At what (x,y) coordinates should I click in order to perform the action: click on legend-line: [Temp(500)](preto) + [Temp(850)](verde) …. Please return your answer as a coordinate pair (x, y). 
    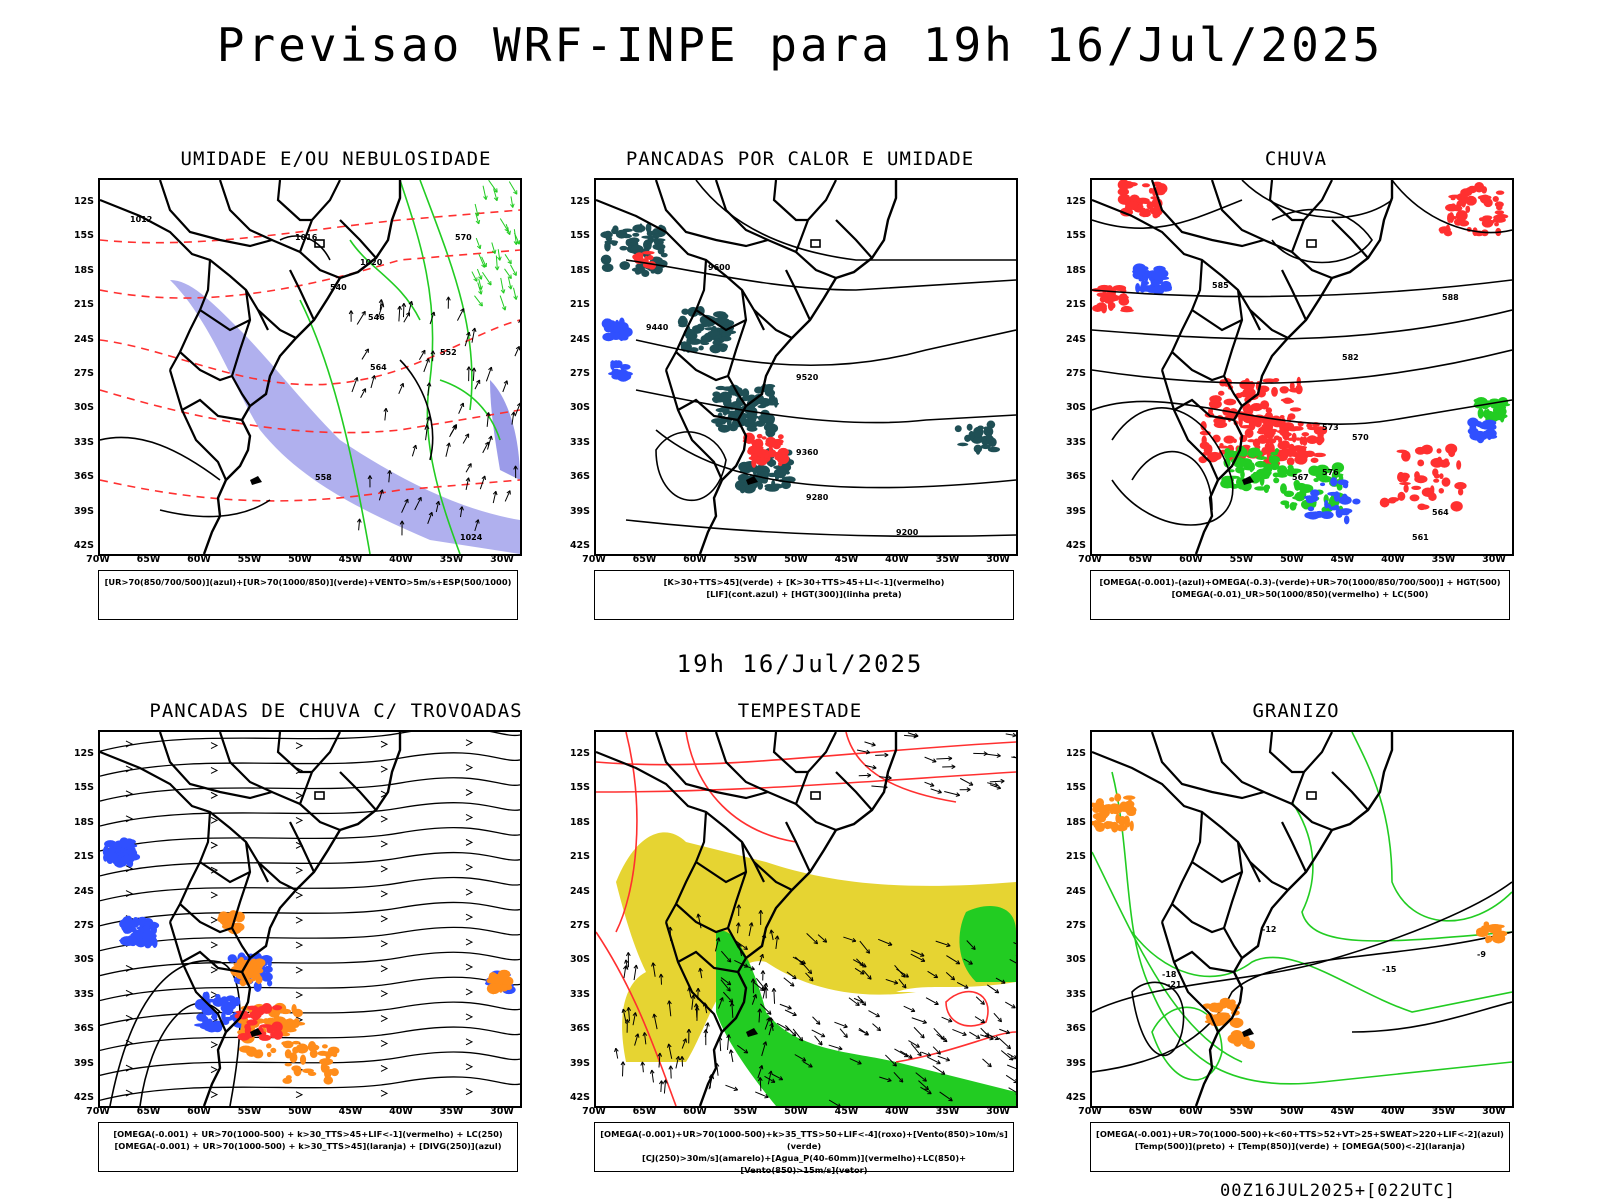
    Looking at the image, I should click on (1300, 1146).